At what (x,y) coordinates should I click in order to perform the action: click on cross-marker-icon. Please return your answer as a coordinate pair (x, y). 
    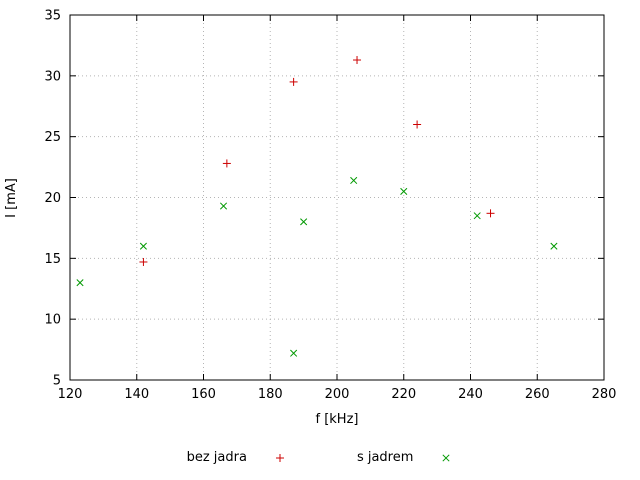
    Looking at the image, I should click on (446, 457).